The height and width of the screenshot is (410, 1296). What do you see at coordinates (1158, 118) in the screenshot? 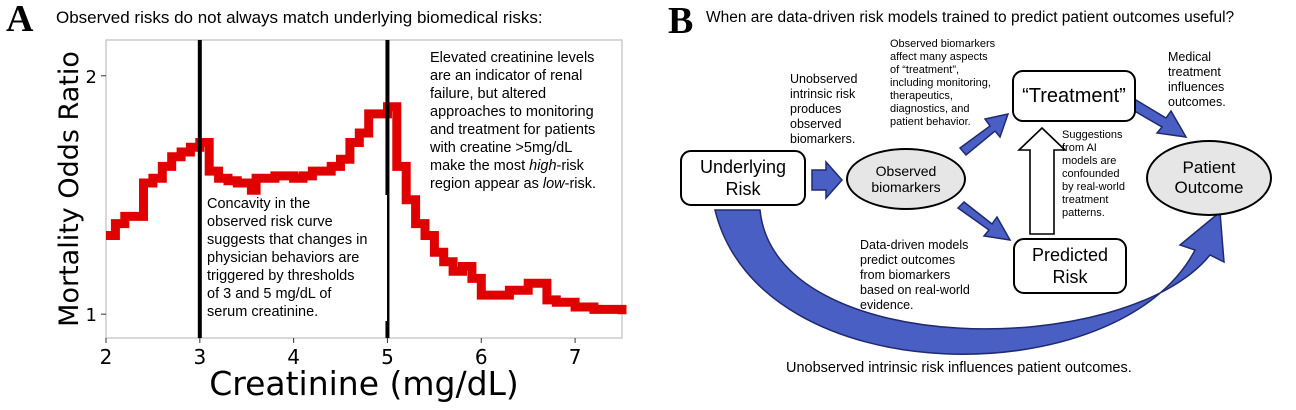
I see `arrow-treatment-to-outcome` at bounding box center [1158, 118].